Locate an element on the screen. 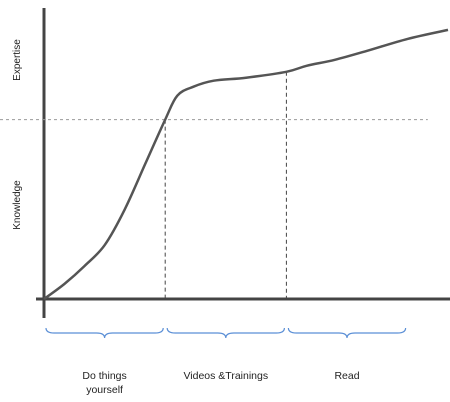  phase-label-line: Videos &Trainings is located at coordinates (225, 376).